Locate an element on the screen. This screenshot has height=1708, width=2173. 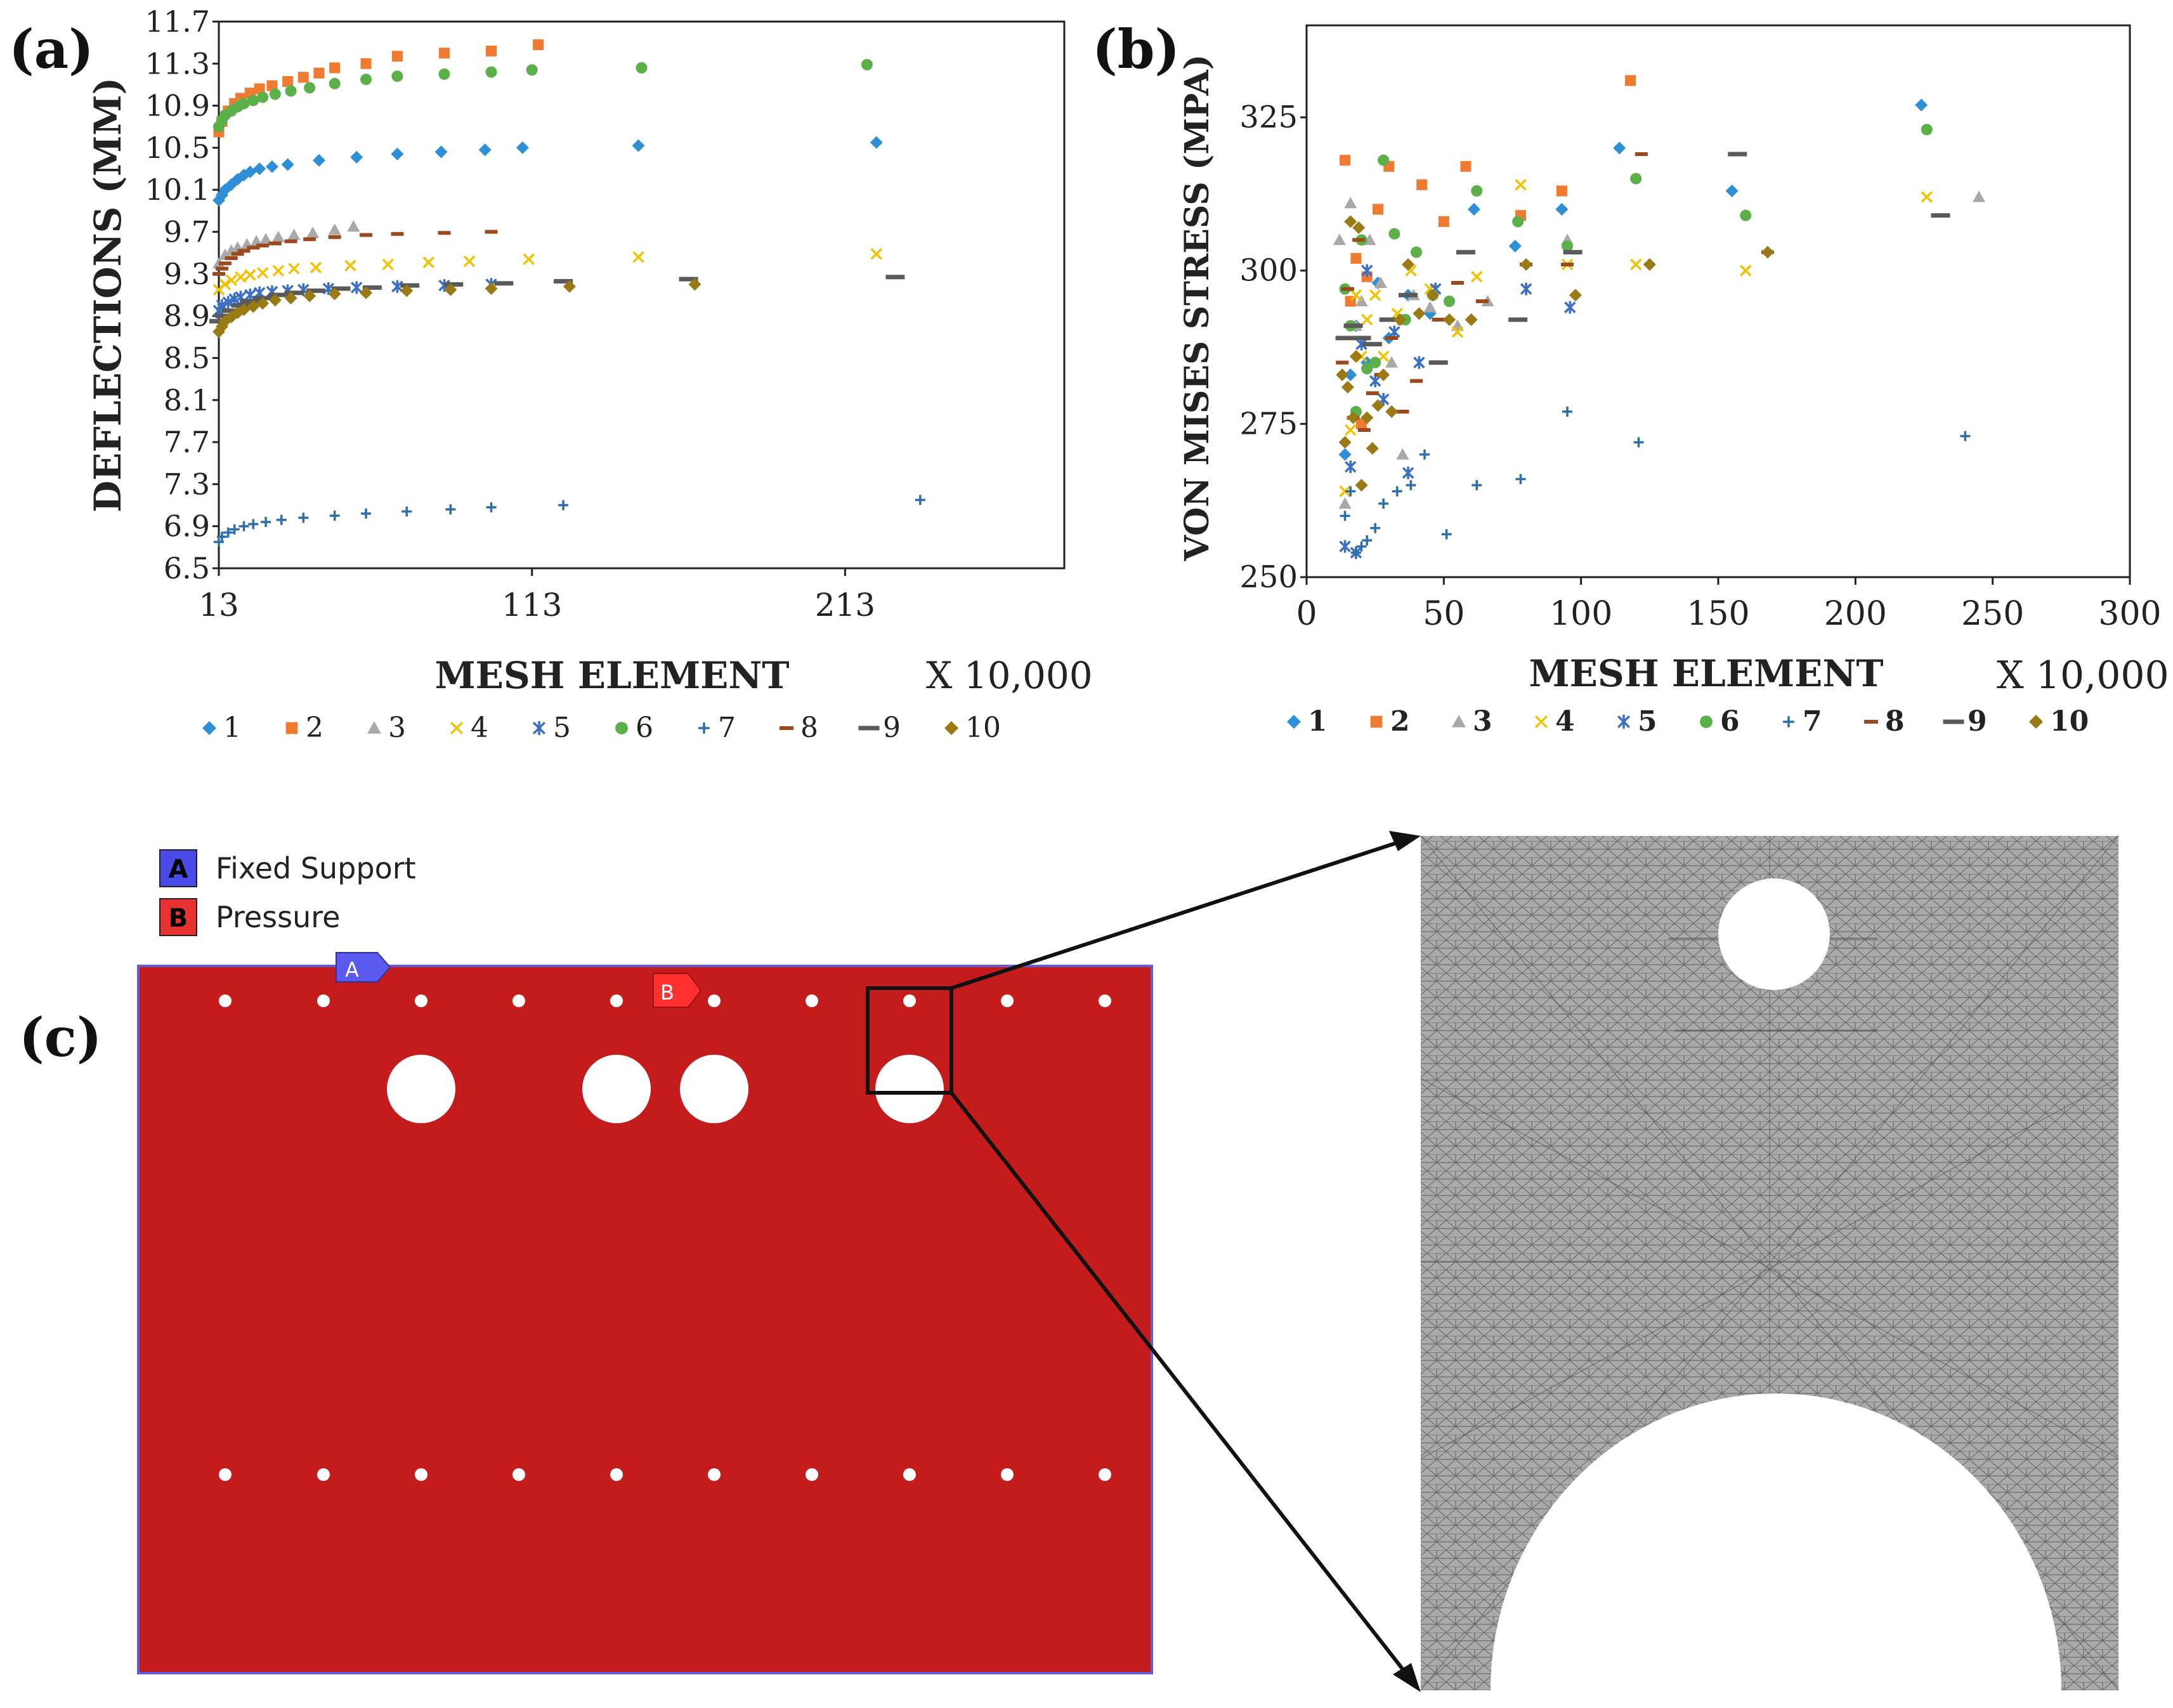
legend-item-9: 9 is located at coordinates (1965, 721).